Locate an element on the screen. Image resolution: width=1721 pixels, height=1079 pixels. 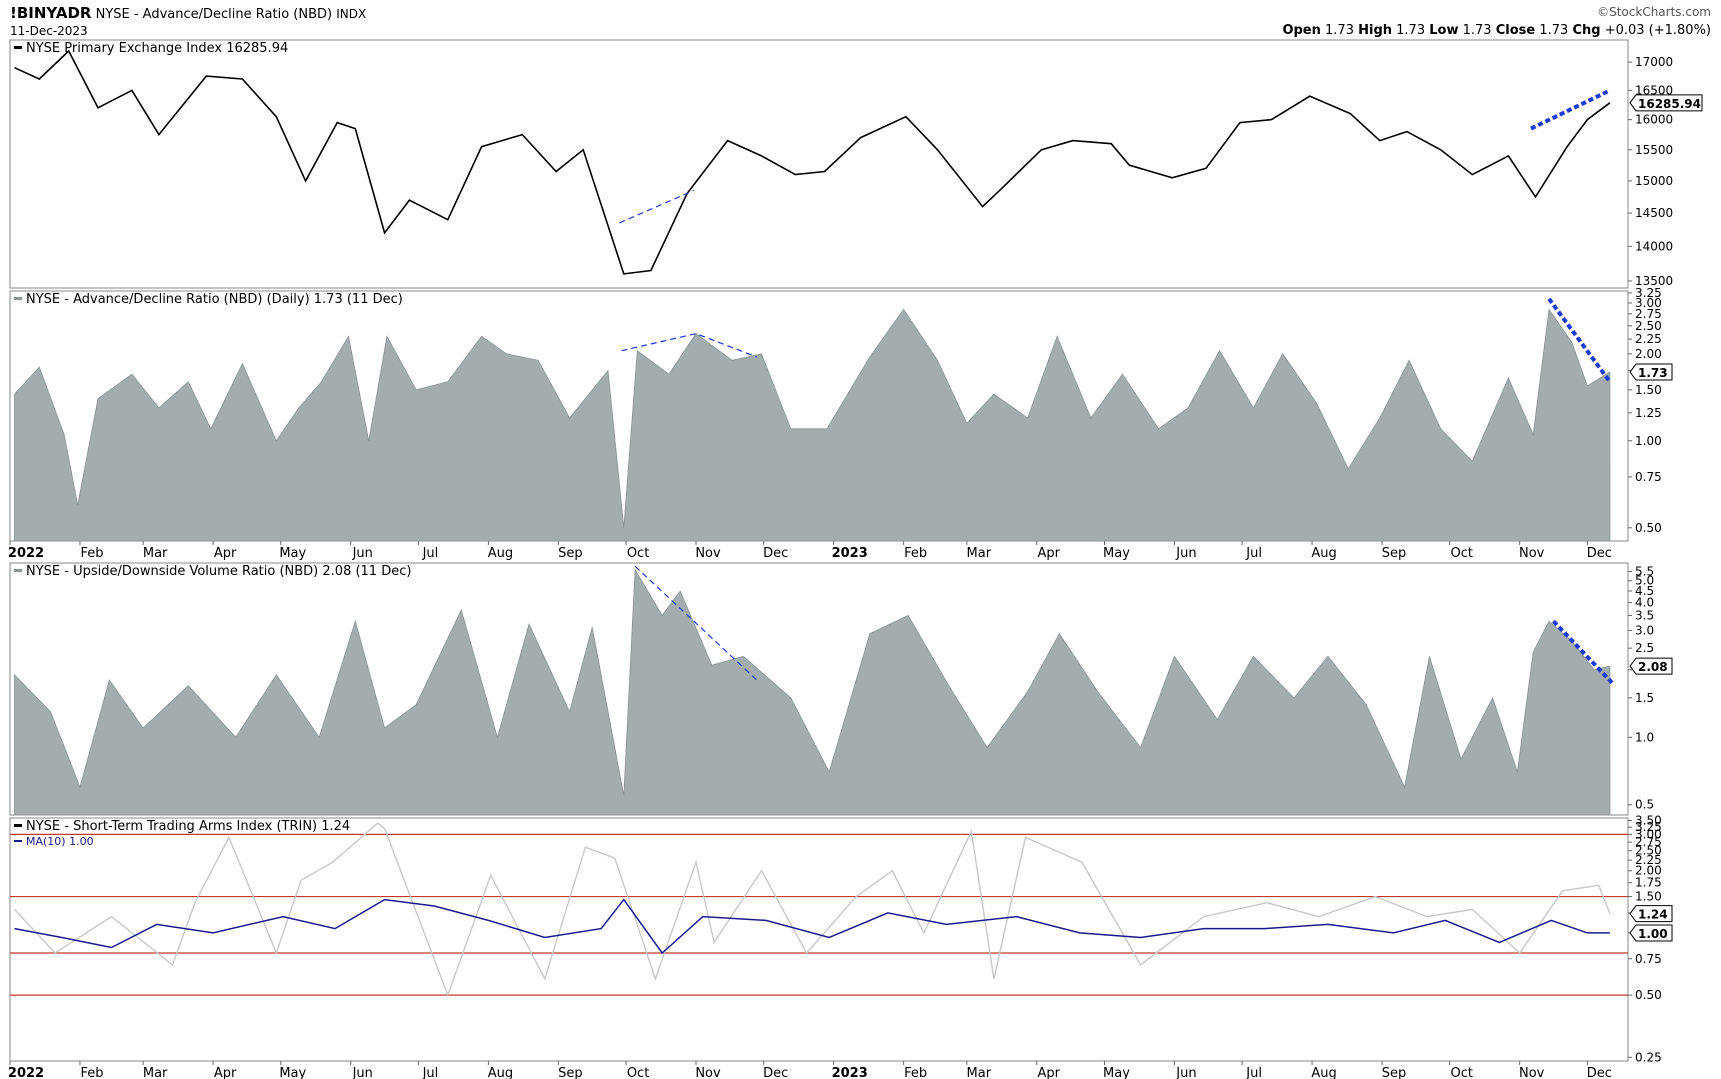
y-tick-label: 3.50 is located at coordinates (1648, 821).